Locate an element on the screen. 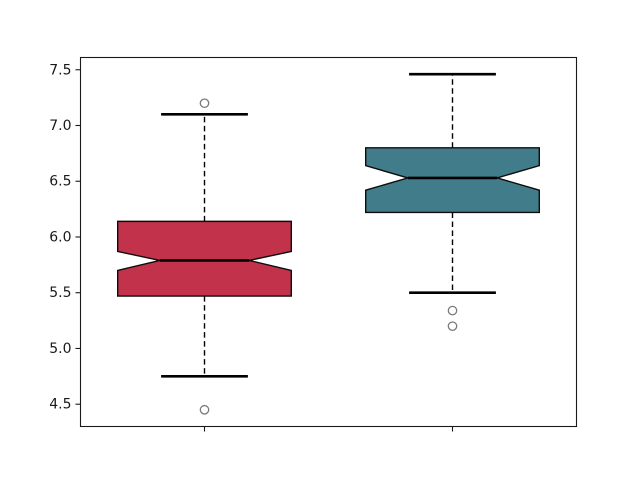  y-tick-label: 6.0 is located at coordinates (60, 237).